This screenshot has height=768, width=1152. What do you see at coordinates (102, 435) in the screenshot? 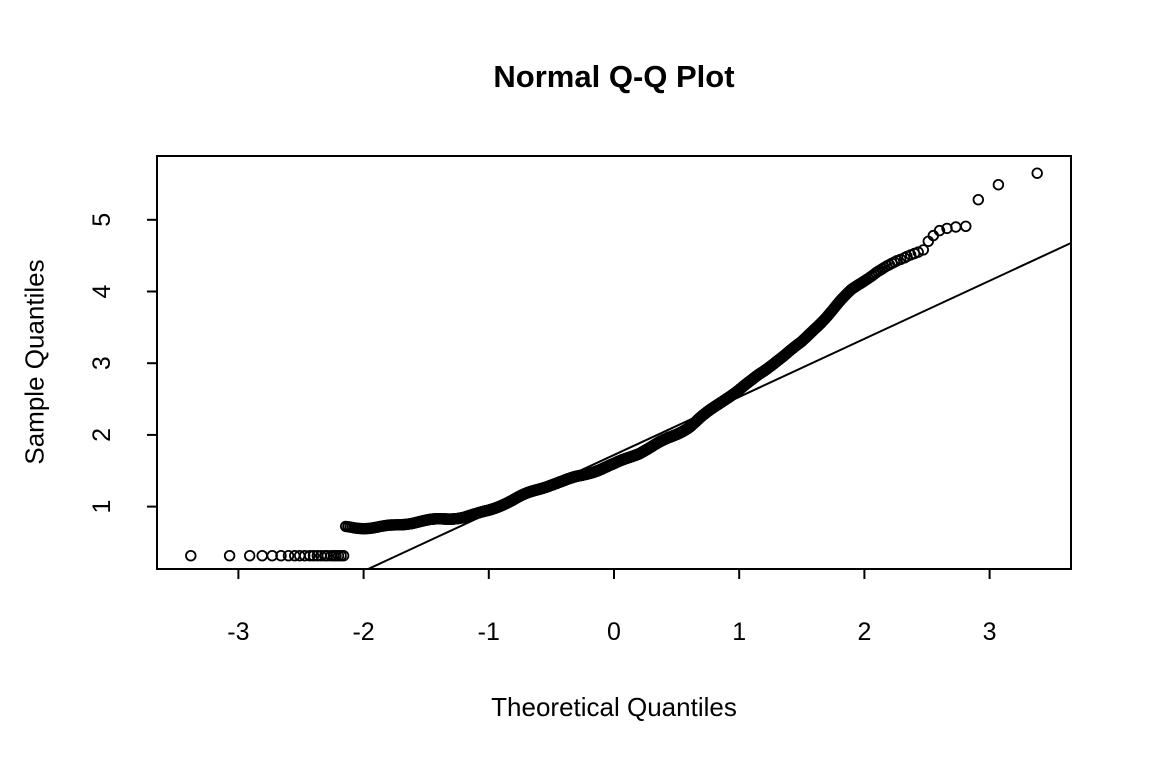
I see `y-tick-label: 2` at bounding box center [102, 435].